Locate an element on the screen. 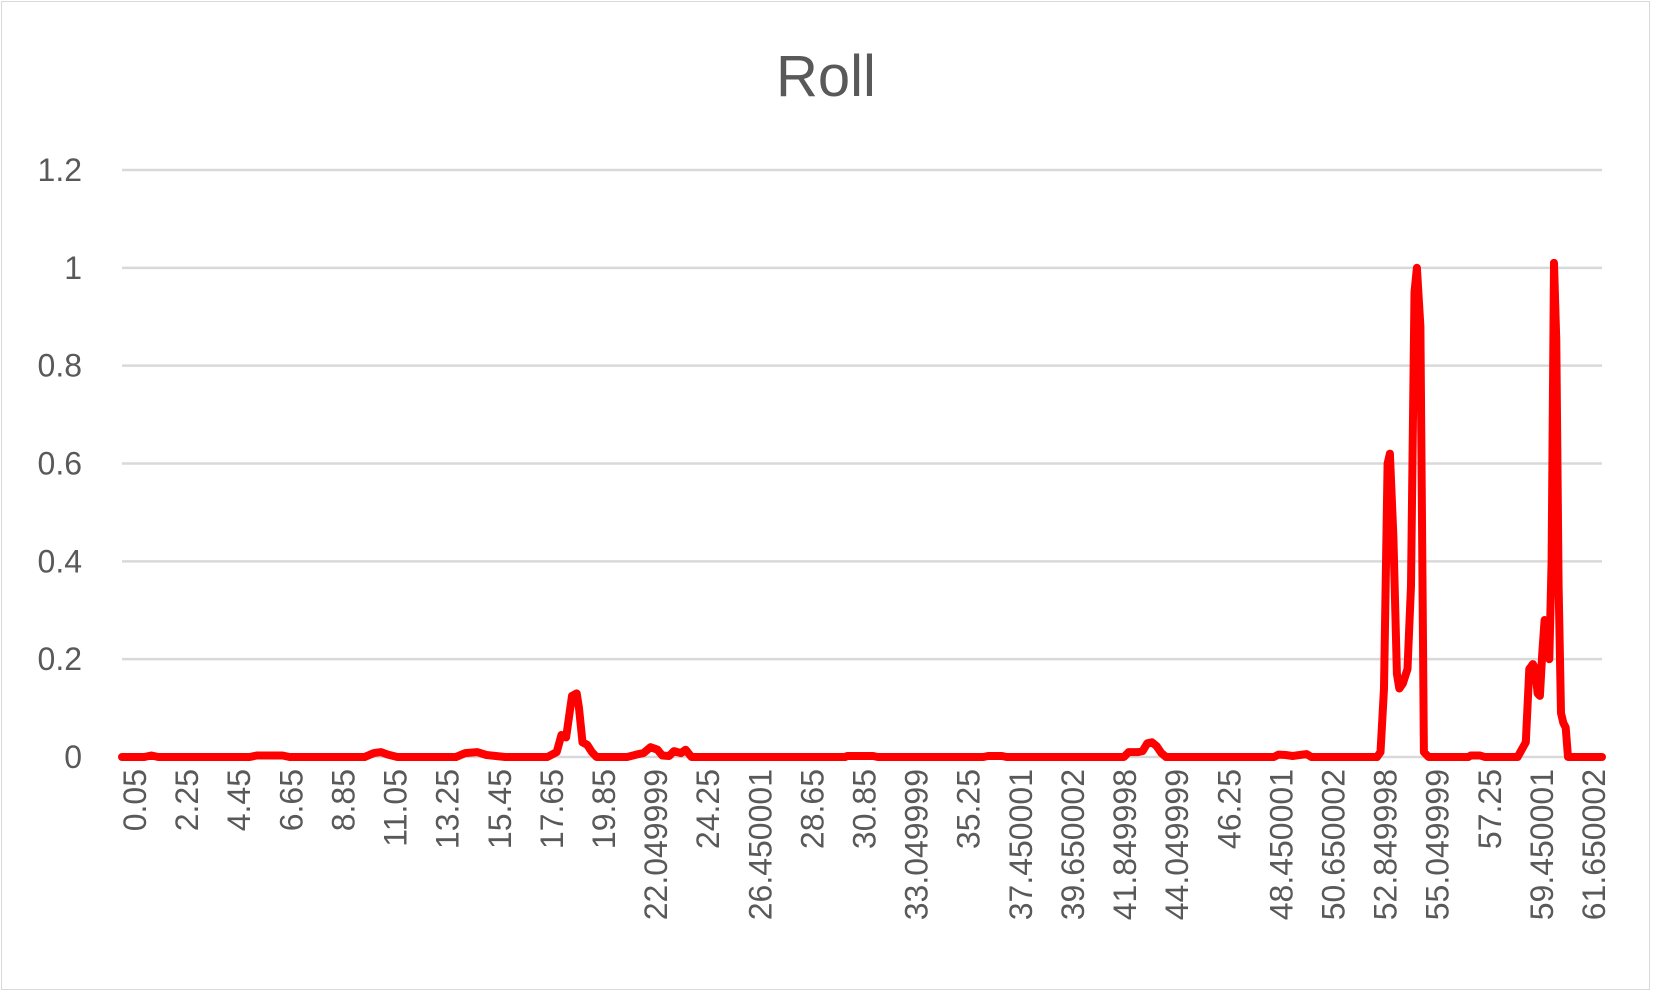 The height and width of the screenshot is (993, 1653). x-tick-label: 24.25 is located at coordinates (708, 809).